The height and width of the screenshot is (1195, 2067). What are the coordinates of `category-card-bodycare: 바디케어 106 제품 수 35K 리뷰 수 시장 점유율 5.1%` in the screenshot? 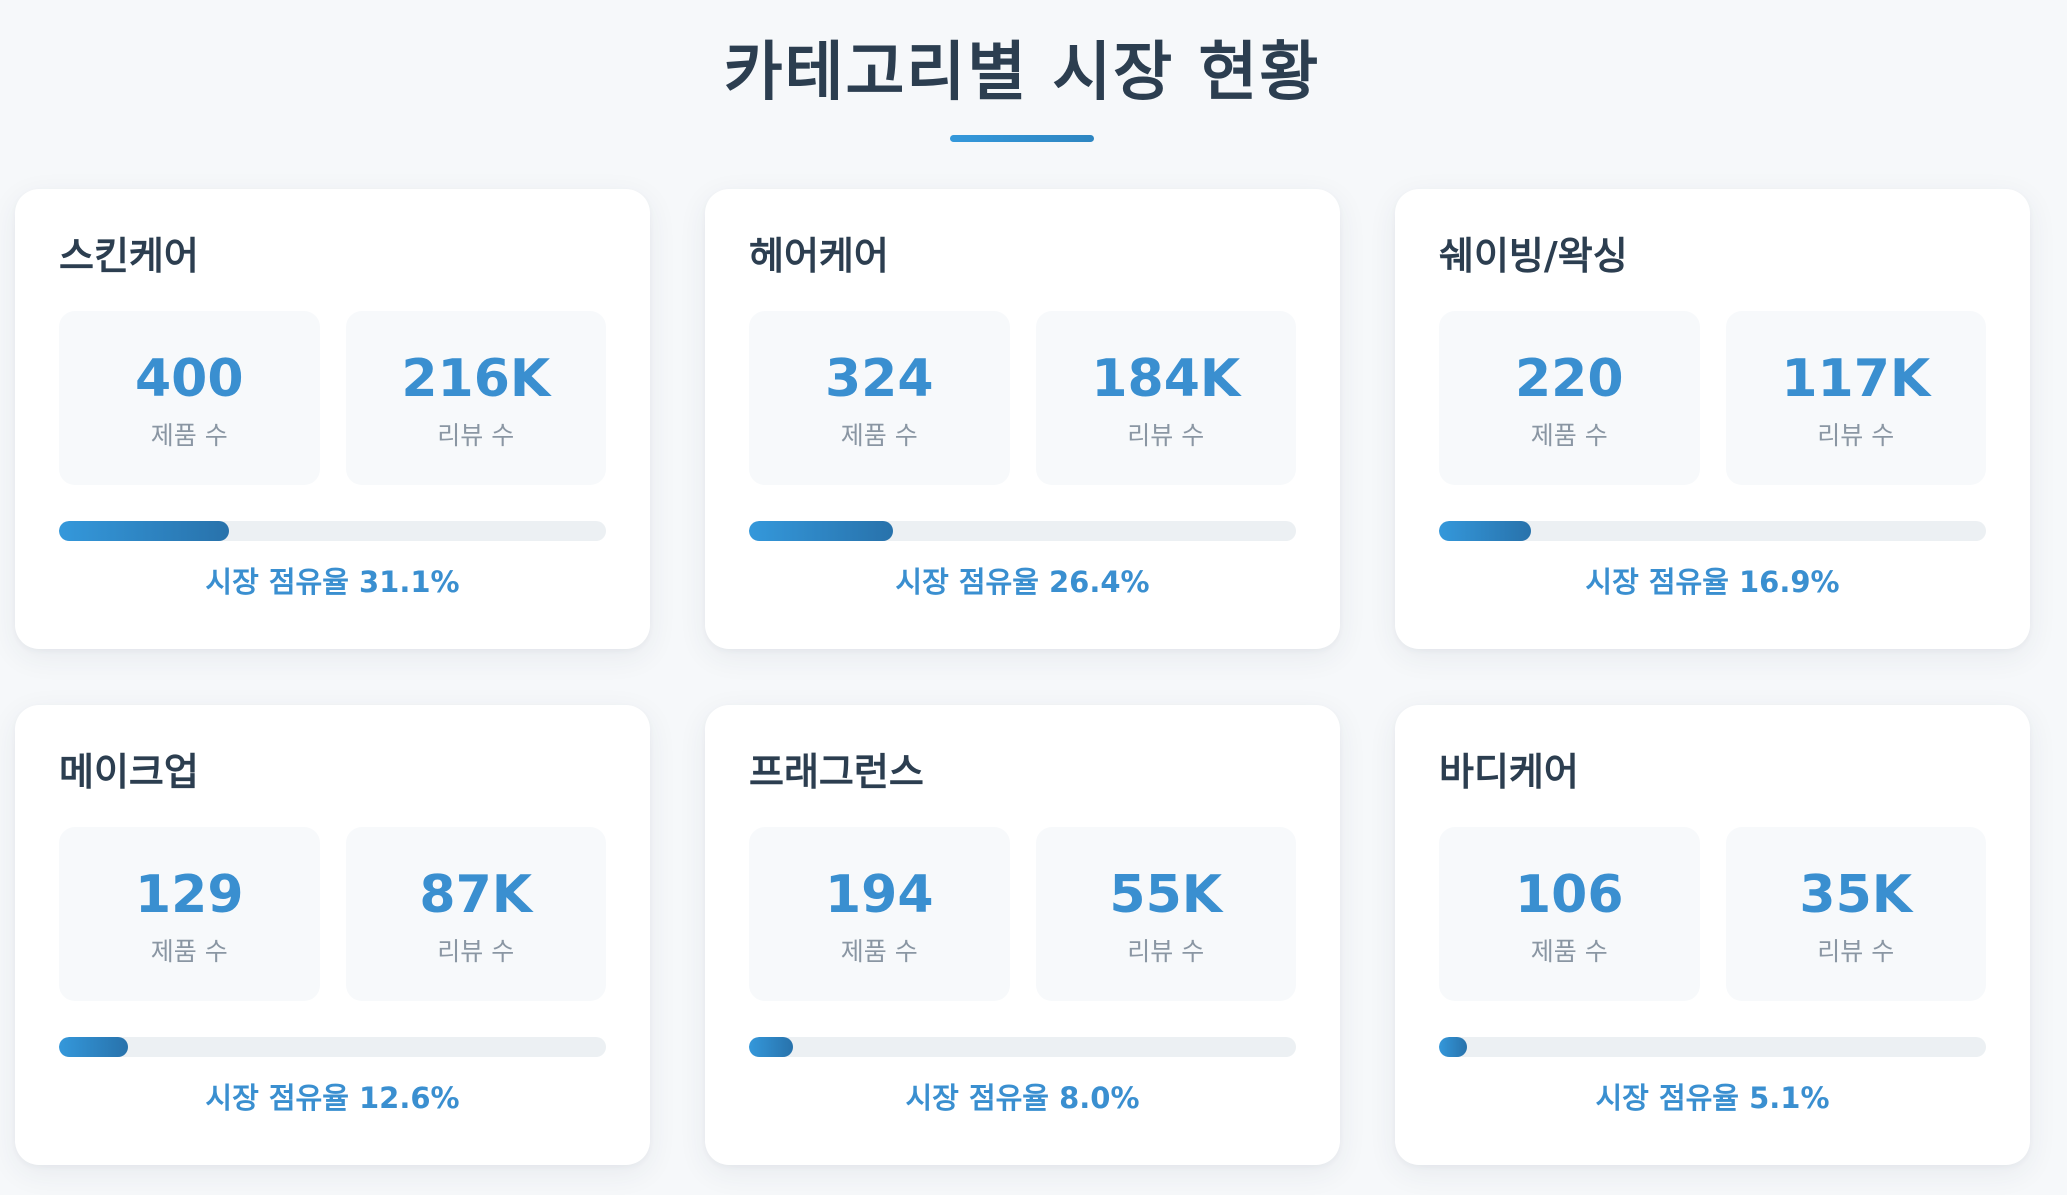 It's located at (1712, 935).